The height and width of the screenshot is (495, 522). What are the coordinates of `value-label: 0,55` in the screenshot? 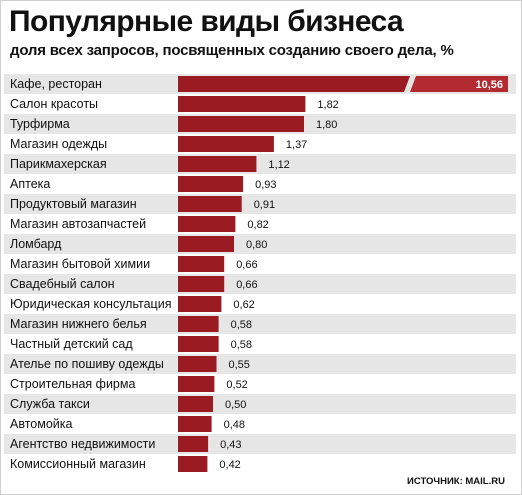 It's located at (239, 365).